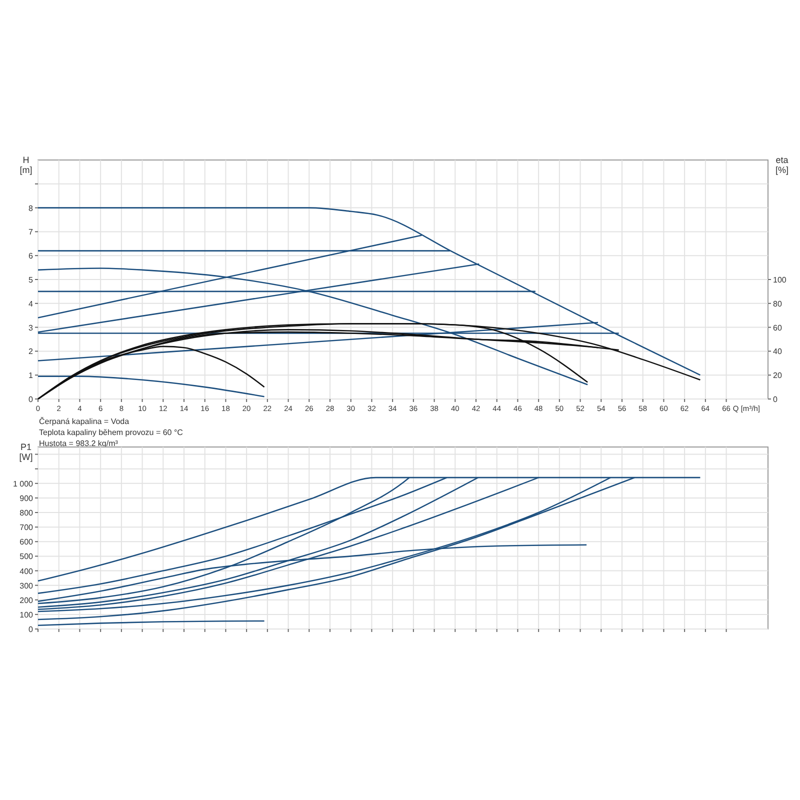 This screenshot has height=800, width=800. Describe the element at coordinates (78, 443) in the screenshot. I see `annotation: Hustota = 983.2 kg/m³` at that location.